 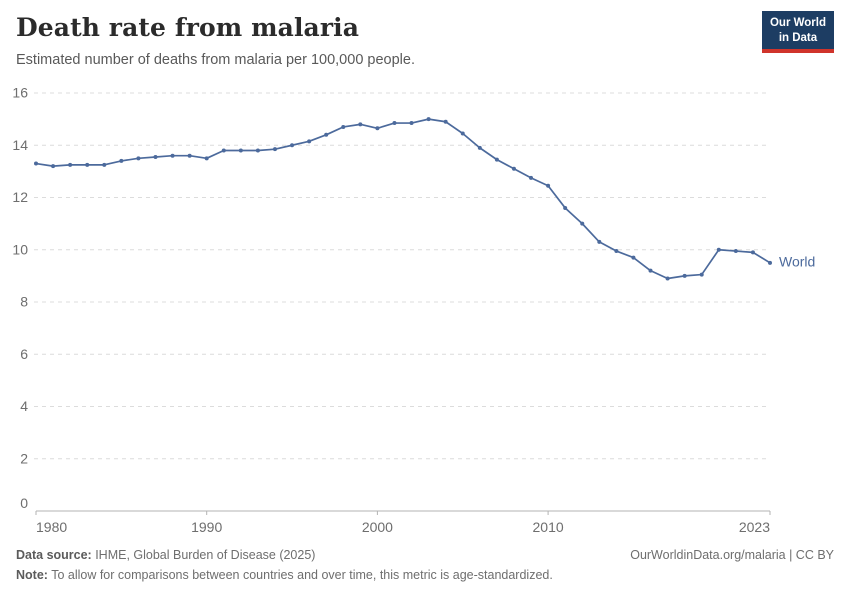 I want to click on owid-logo: Our World in Data, so click(x=797, y=32).